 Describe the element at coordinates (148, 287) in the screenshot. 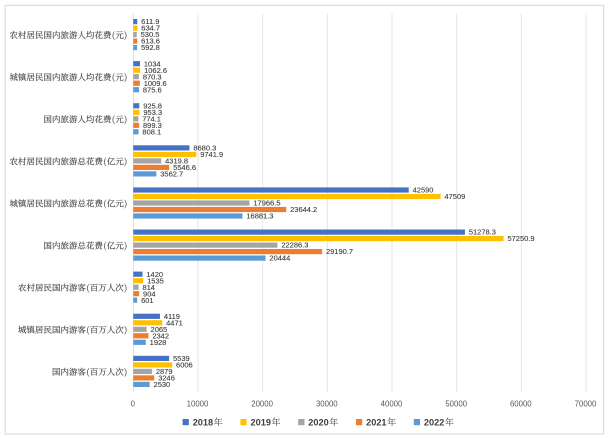

I see `svg-text: 814` at that location.